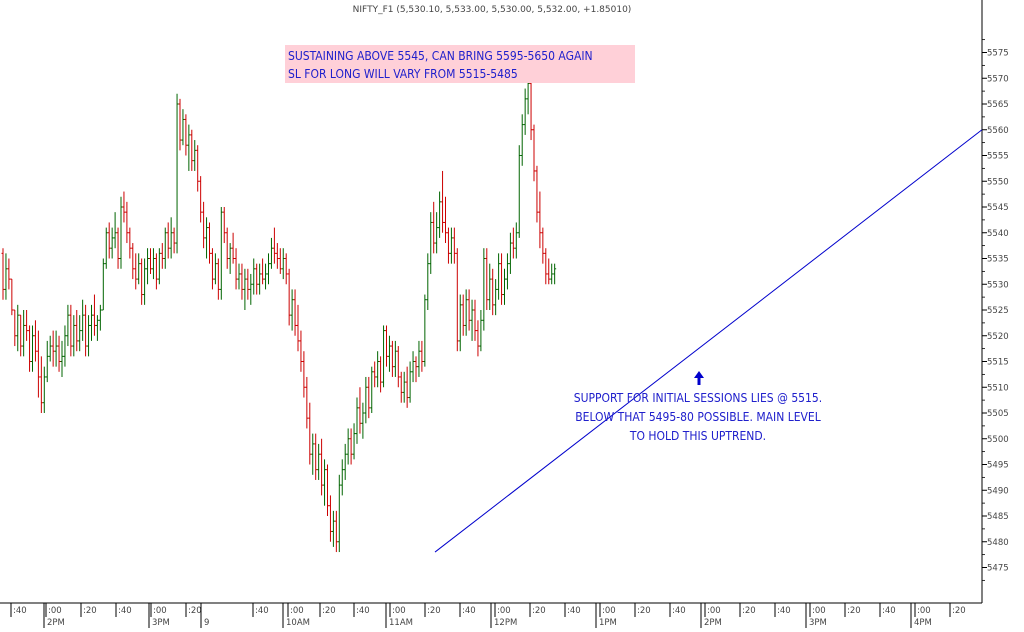  I want to click on x-major-label: 10AM, so click(298, 623).